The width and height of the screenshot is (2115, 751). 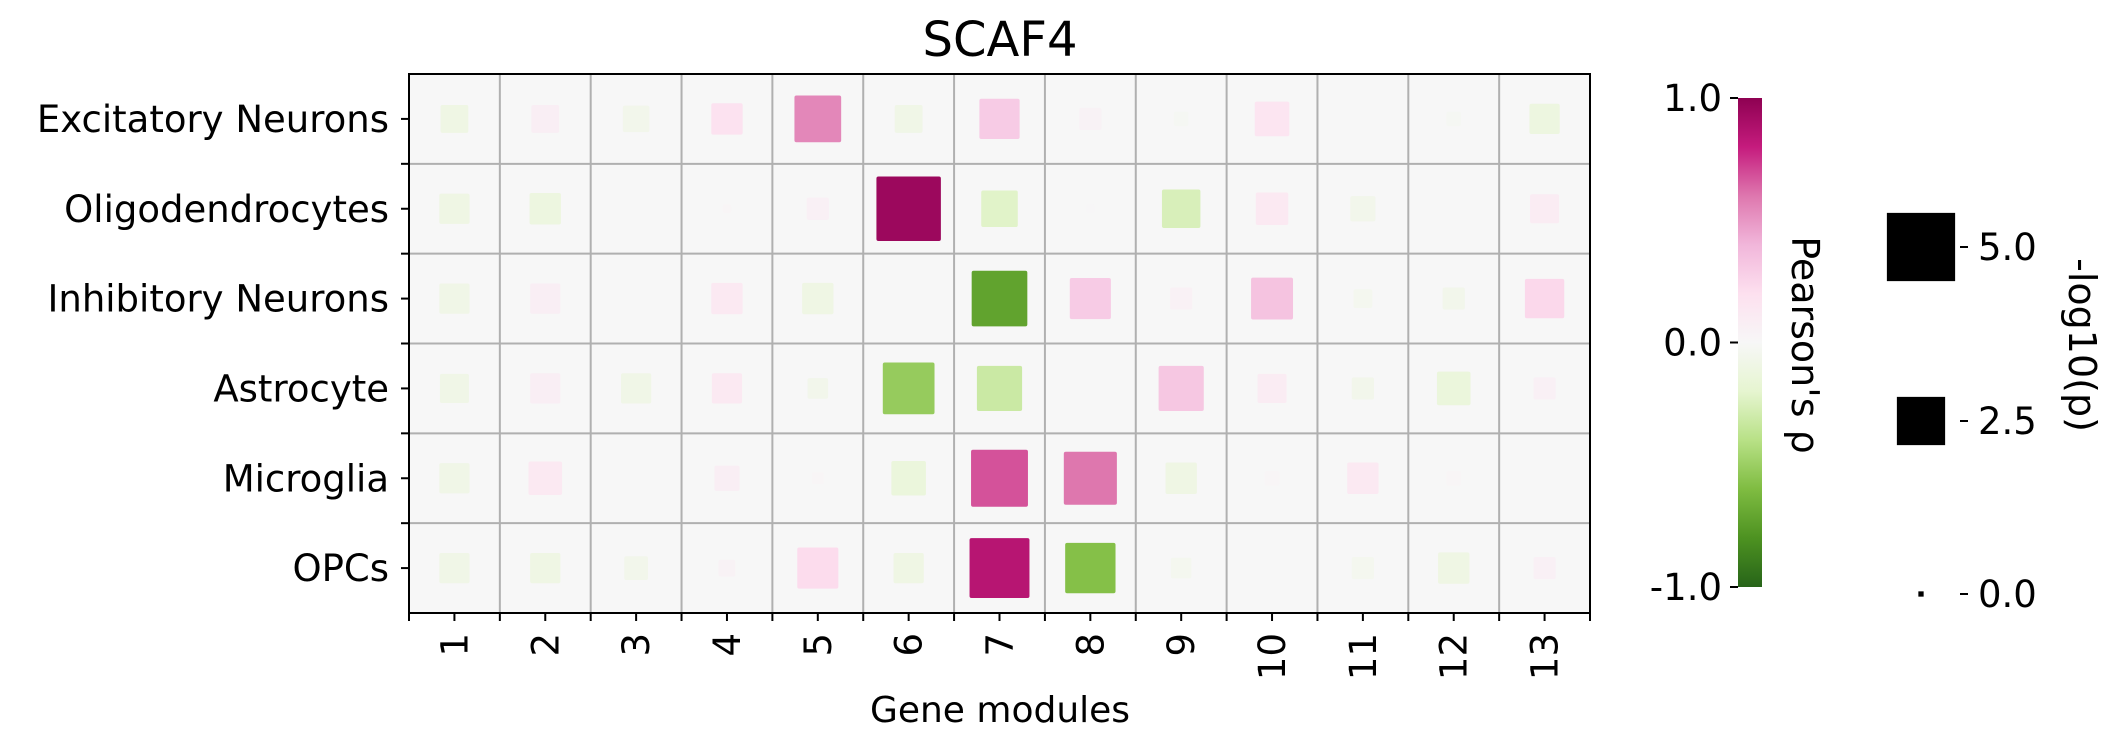 I want to click on x-tick-label: 4, so click(x=727, y=645).